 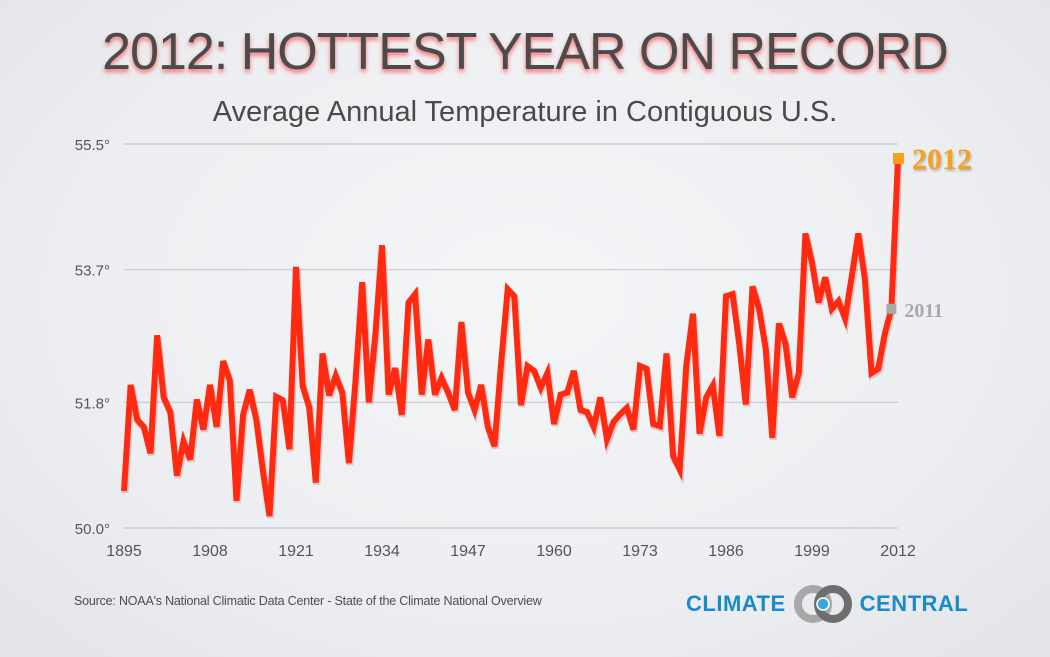 I want to click on y-tick-label: 50.0°, so click(x=92, y=529).